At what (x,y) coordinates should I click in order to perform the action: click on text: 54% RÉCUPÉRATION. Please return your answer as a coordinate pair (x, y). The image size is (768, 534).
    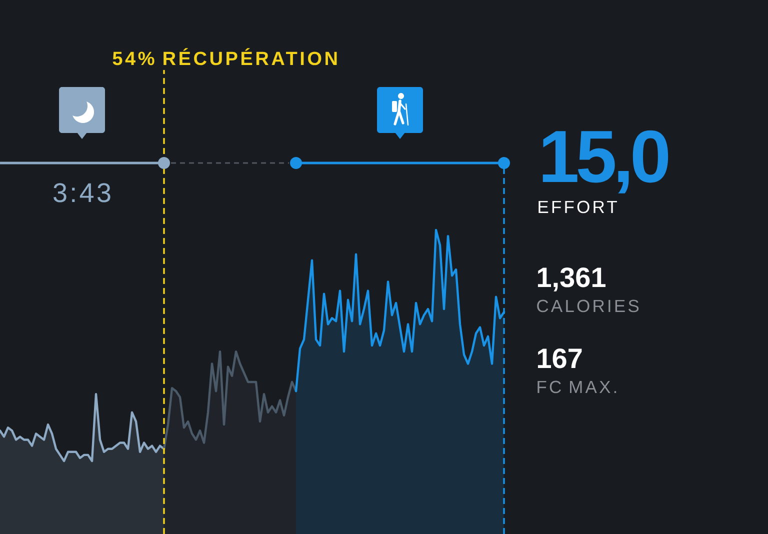
    Looking at the image, I should click on (224, 57).